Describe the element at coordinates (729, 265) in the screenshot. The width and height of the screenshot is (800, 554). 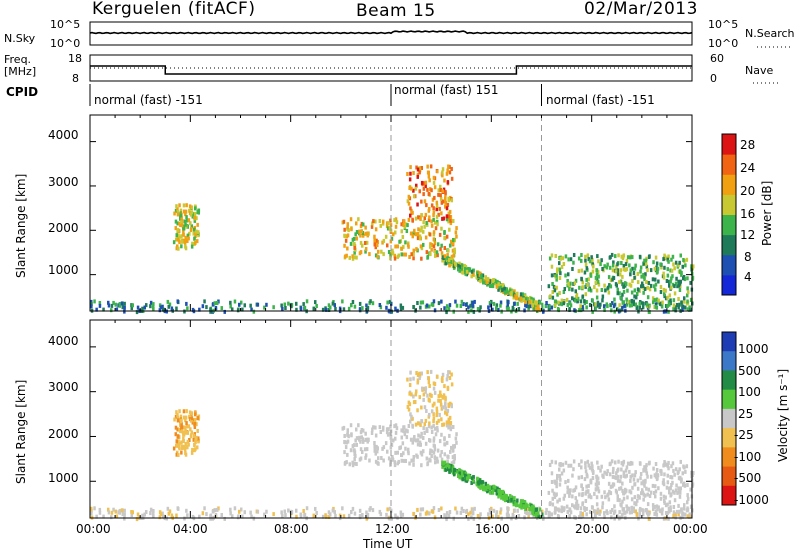
I see `power-colorbar-swatch` at that location.